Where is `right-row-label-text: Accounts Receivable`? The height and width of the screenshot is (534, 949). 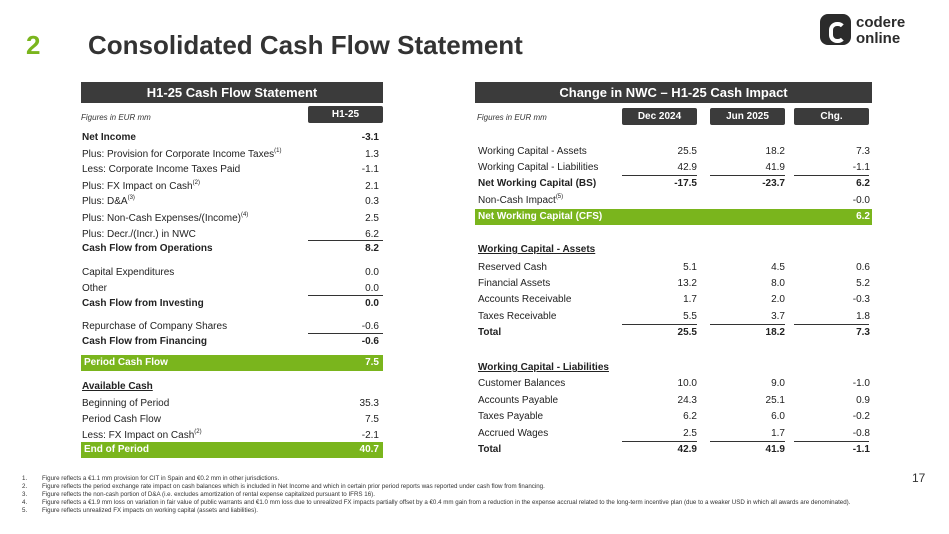 right-row-label-text: Accounts Receivable is located at coordinates (525, 299).